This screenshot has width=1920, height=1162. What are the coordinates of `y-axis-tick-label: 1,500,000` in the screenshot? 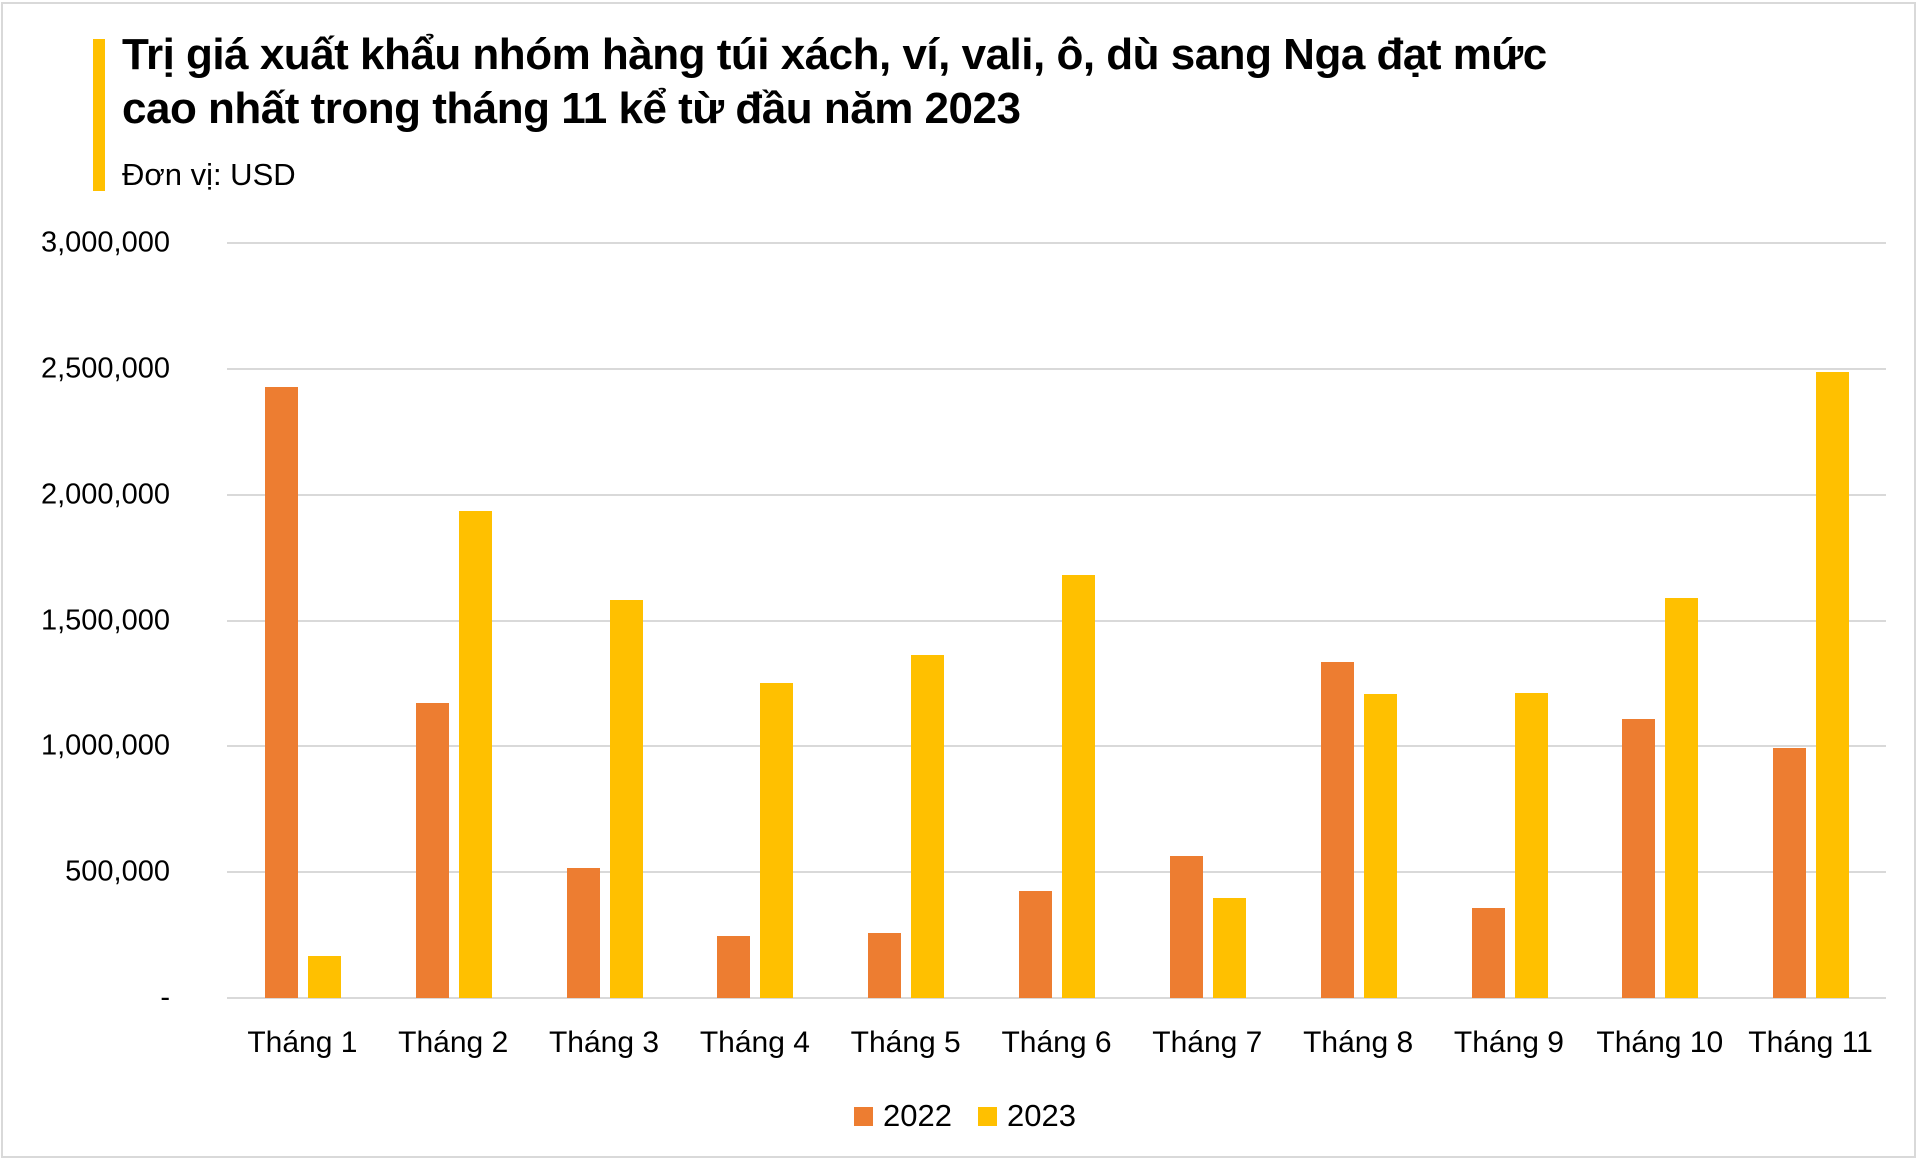 It's located at (105, 620).